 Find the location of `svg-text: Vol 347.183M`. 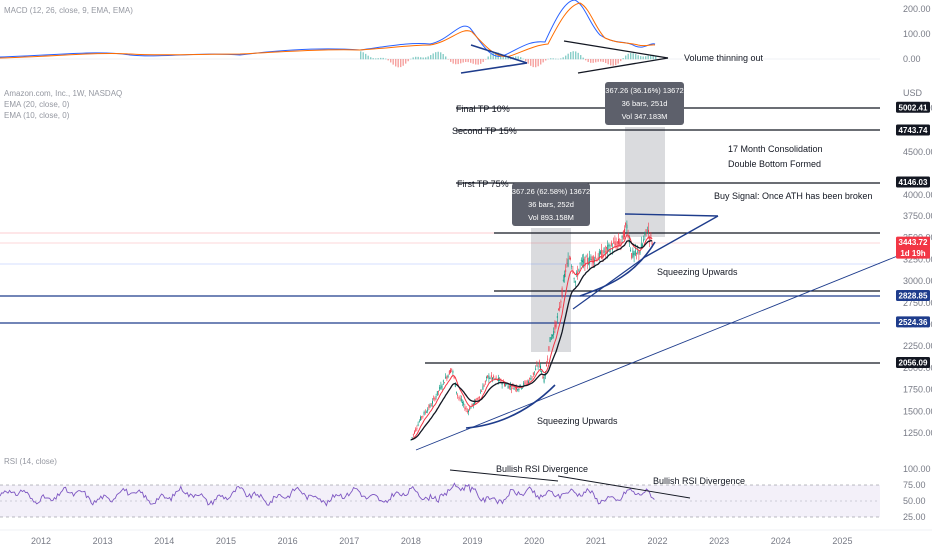

svg-text: Vol 347.183M is located at coordinates (645, 116).